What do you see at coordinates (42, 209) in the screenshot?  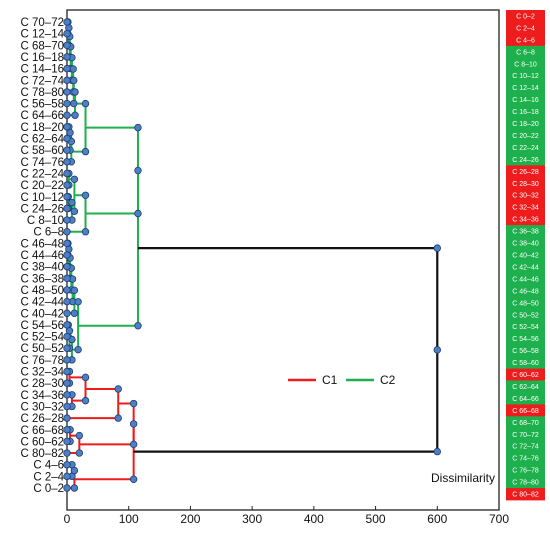 I see `leaf-label: C 24–26` at bounding box center [42, 209].